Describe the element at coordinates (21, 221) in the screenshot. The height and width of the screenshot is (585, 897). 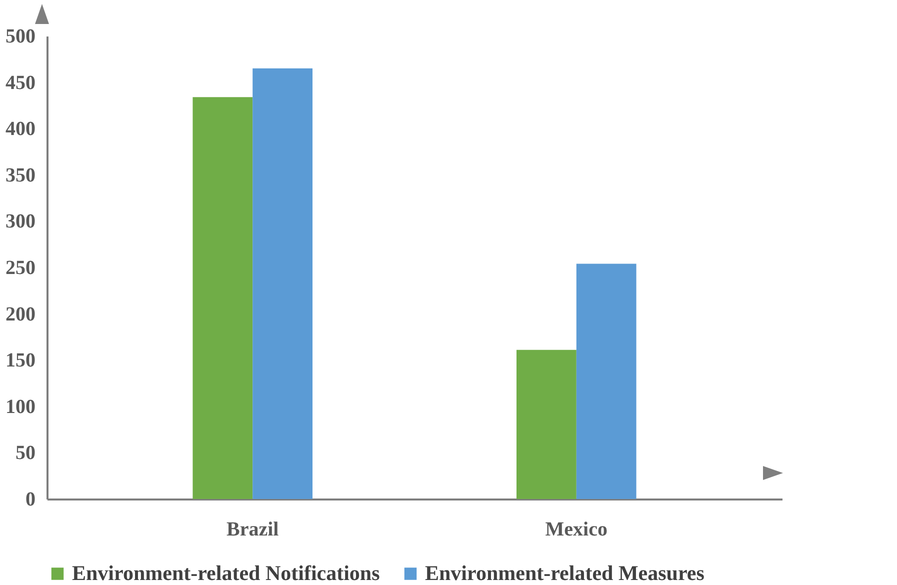
I see `y-tick-label: 300` at that location.